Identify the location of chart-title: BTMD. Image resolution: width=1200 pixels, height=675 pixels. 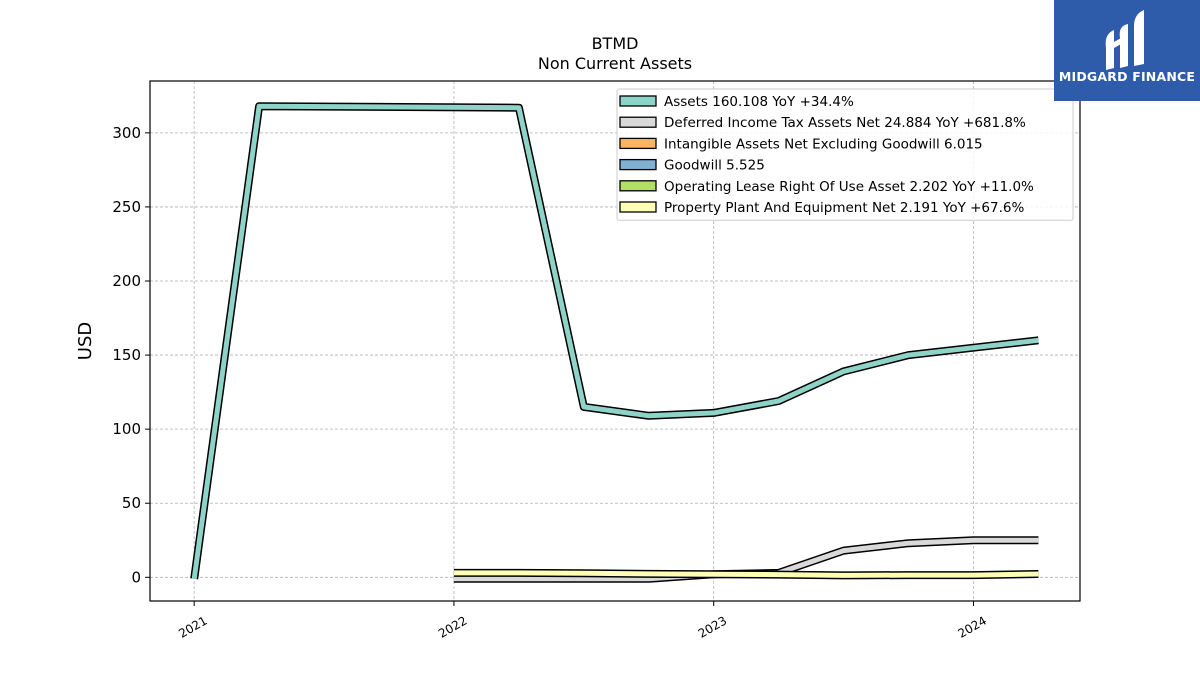
(615, 43).